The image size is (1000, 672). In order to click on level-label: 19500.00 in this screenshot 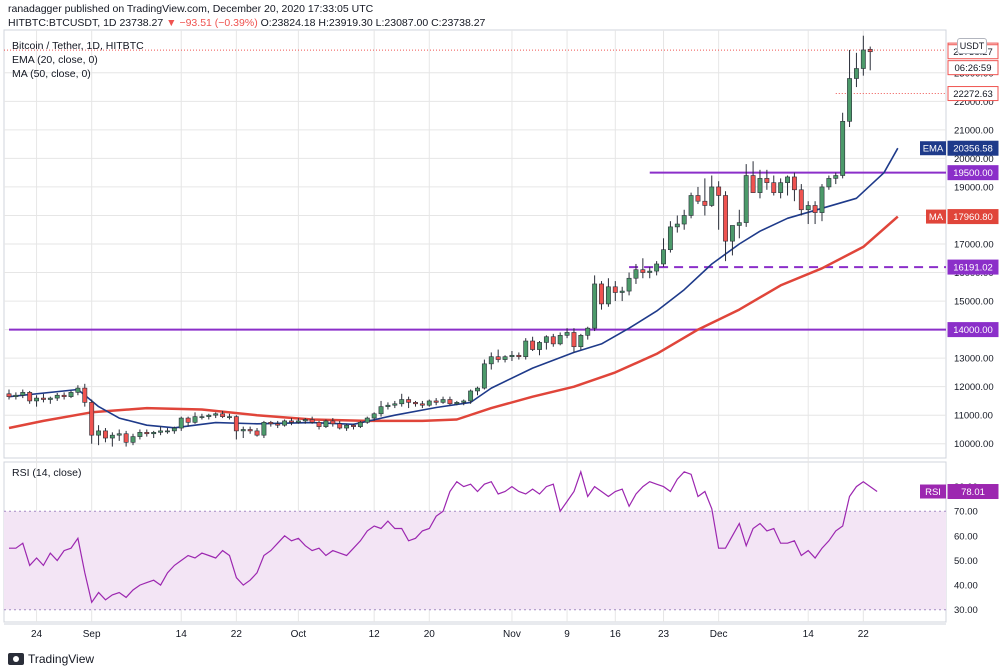, I will do `click(973, 173)`.